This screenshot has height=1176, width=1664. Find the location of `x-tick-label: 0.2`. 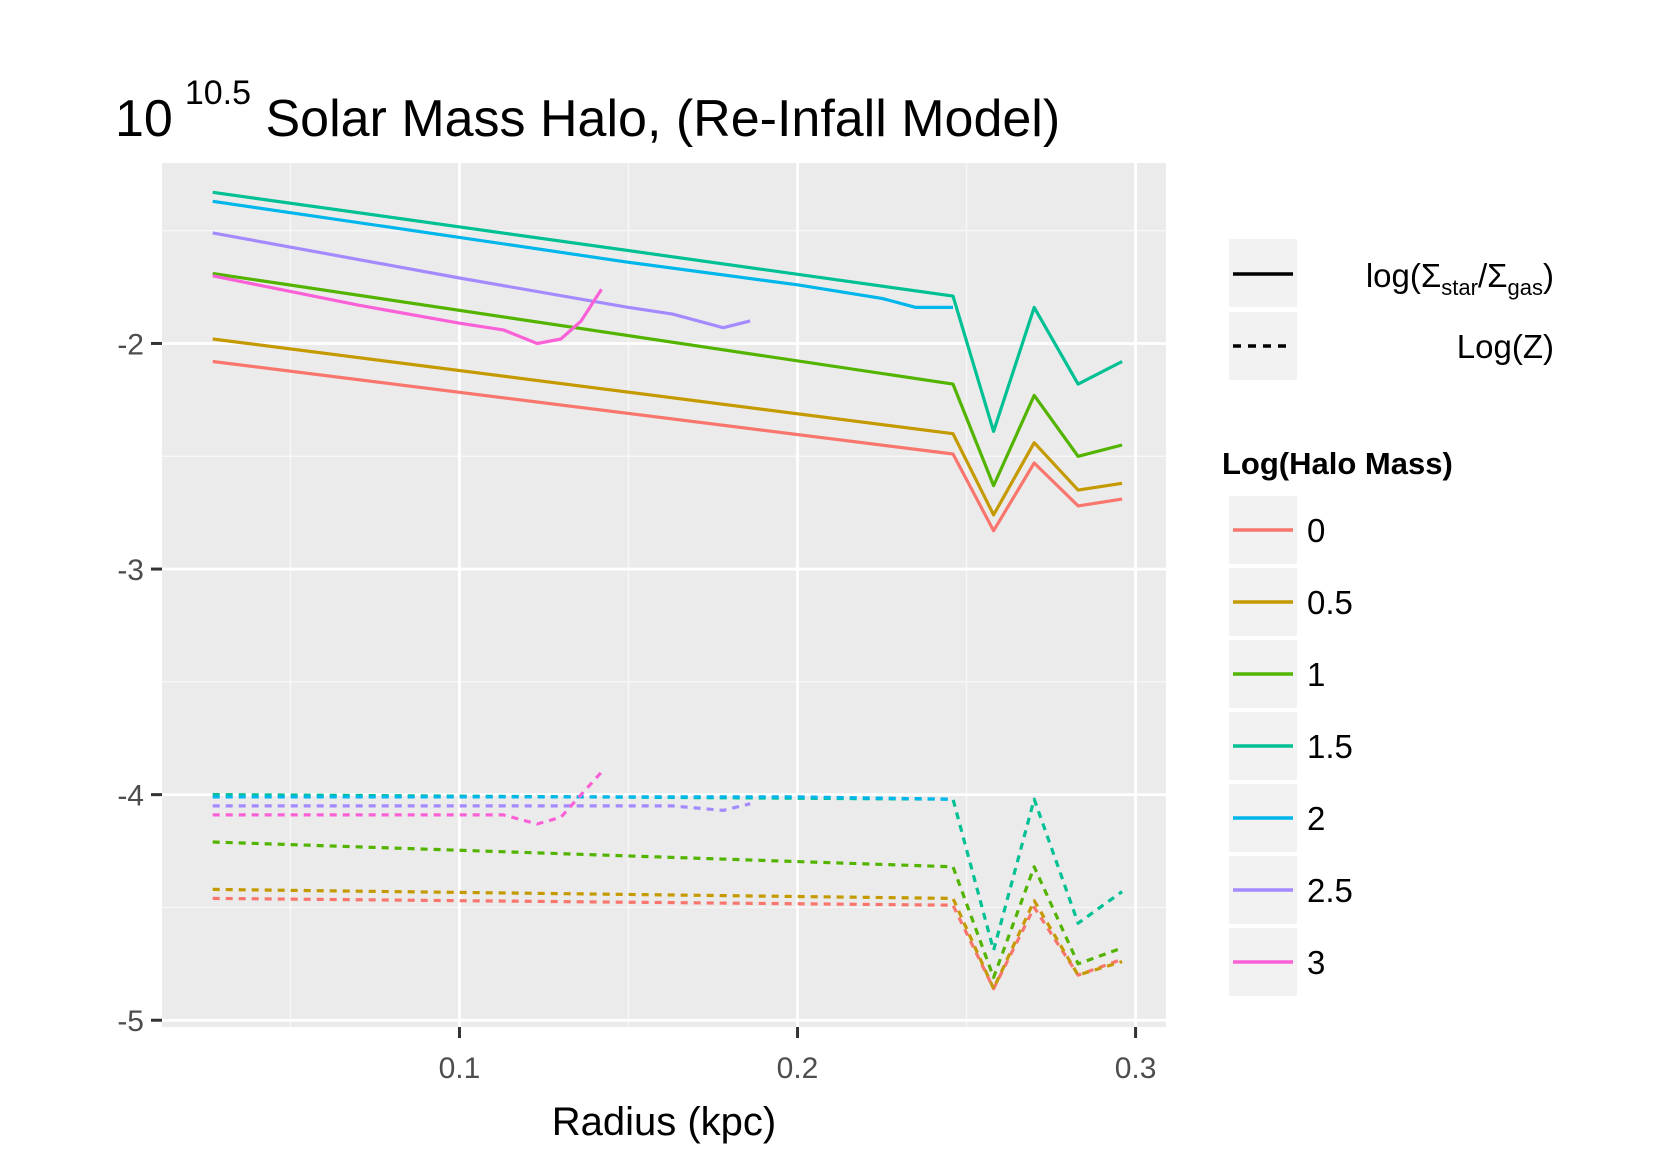

x-tick-label: 0.2 is located at coordinates (798, 1068).